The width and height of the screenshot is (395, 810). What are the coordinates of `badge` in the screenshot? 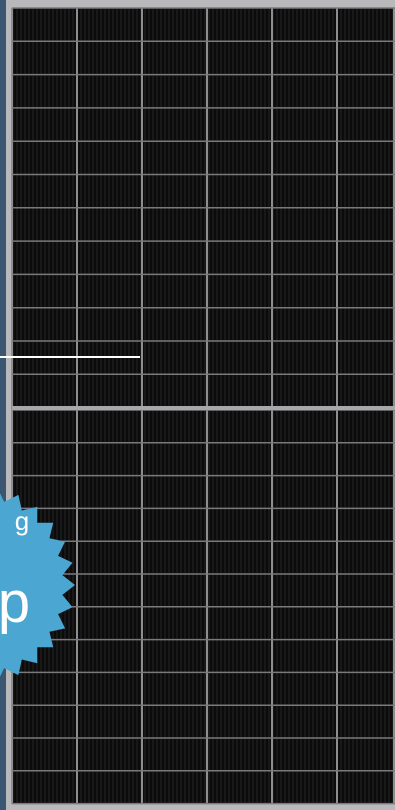 It's located at (37, 585).